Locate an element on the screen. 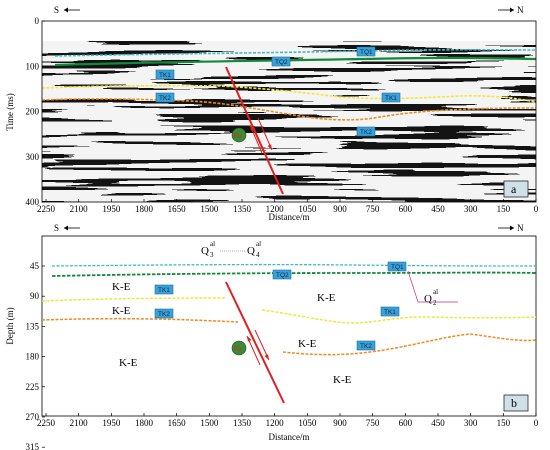 This screenshot has height=450, width=550. b-ytick-label: 90 is located at coordinates (35, 296).